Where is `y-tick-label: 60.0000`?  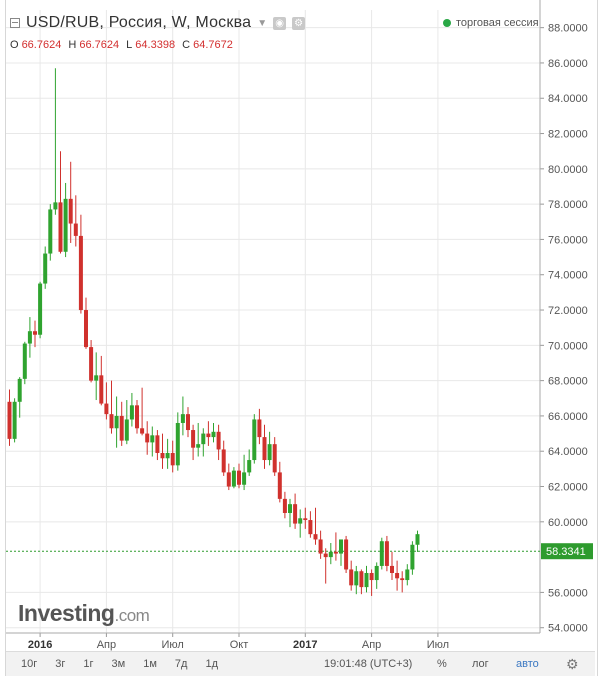 y-tick-label: 60.0000 is located at coordinates (568, 523).